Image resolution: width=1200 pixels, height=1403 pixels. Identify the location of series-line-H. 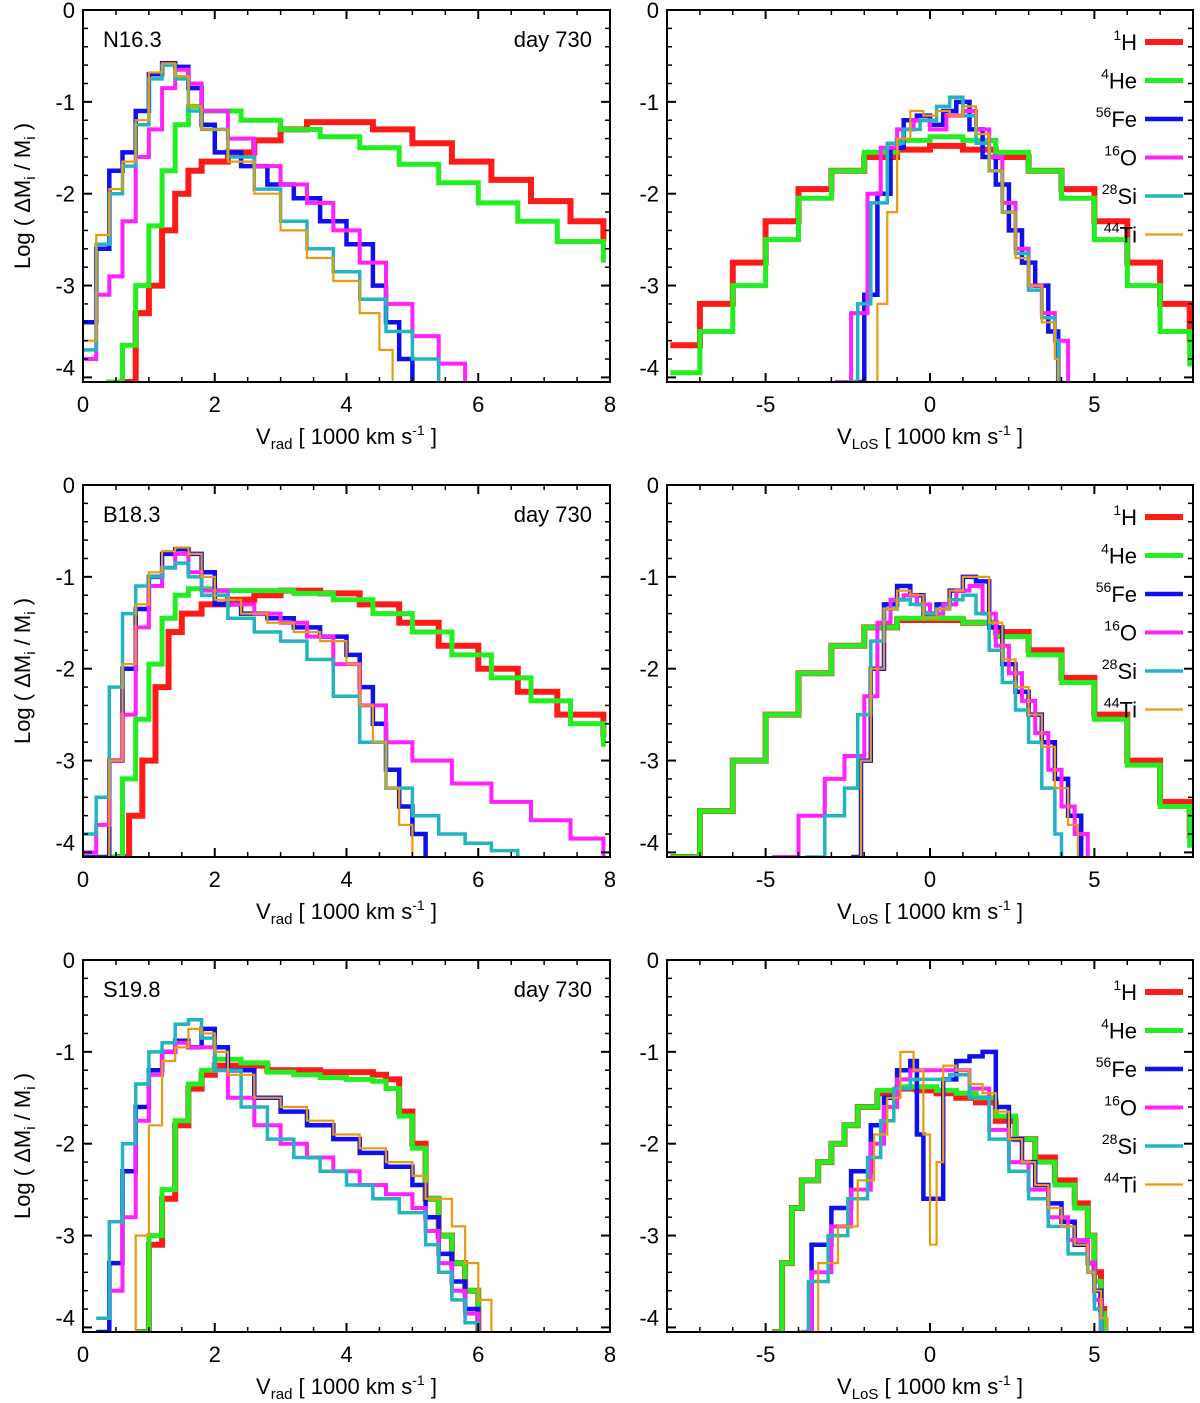
(363, 250).